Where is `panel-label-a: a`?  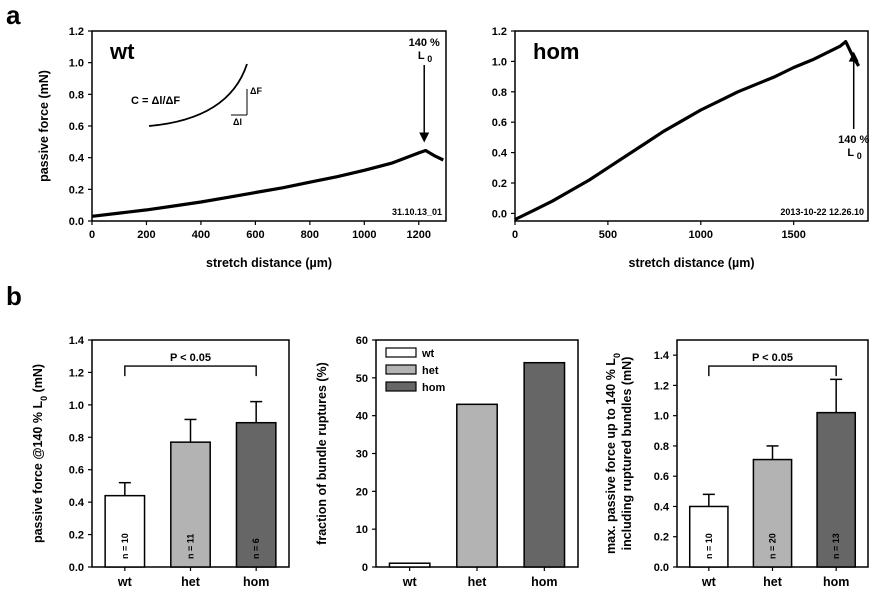 panel-label-a: a is located at coordinates (13, 15).